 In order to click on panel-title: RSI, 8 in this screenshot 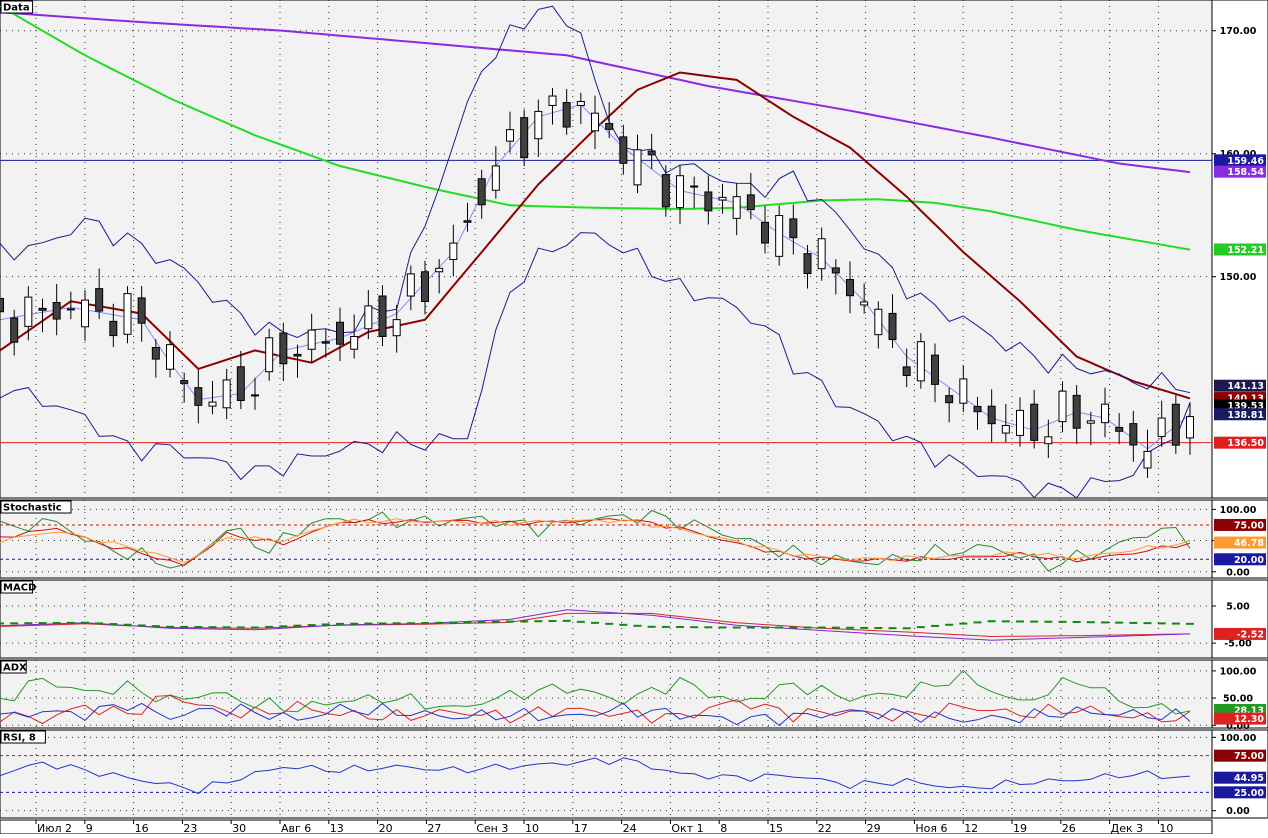, I will do `click(19, 738)`.